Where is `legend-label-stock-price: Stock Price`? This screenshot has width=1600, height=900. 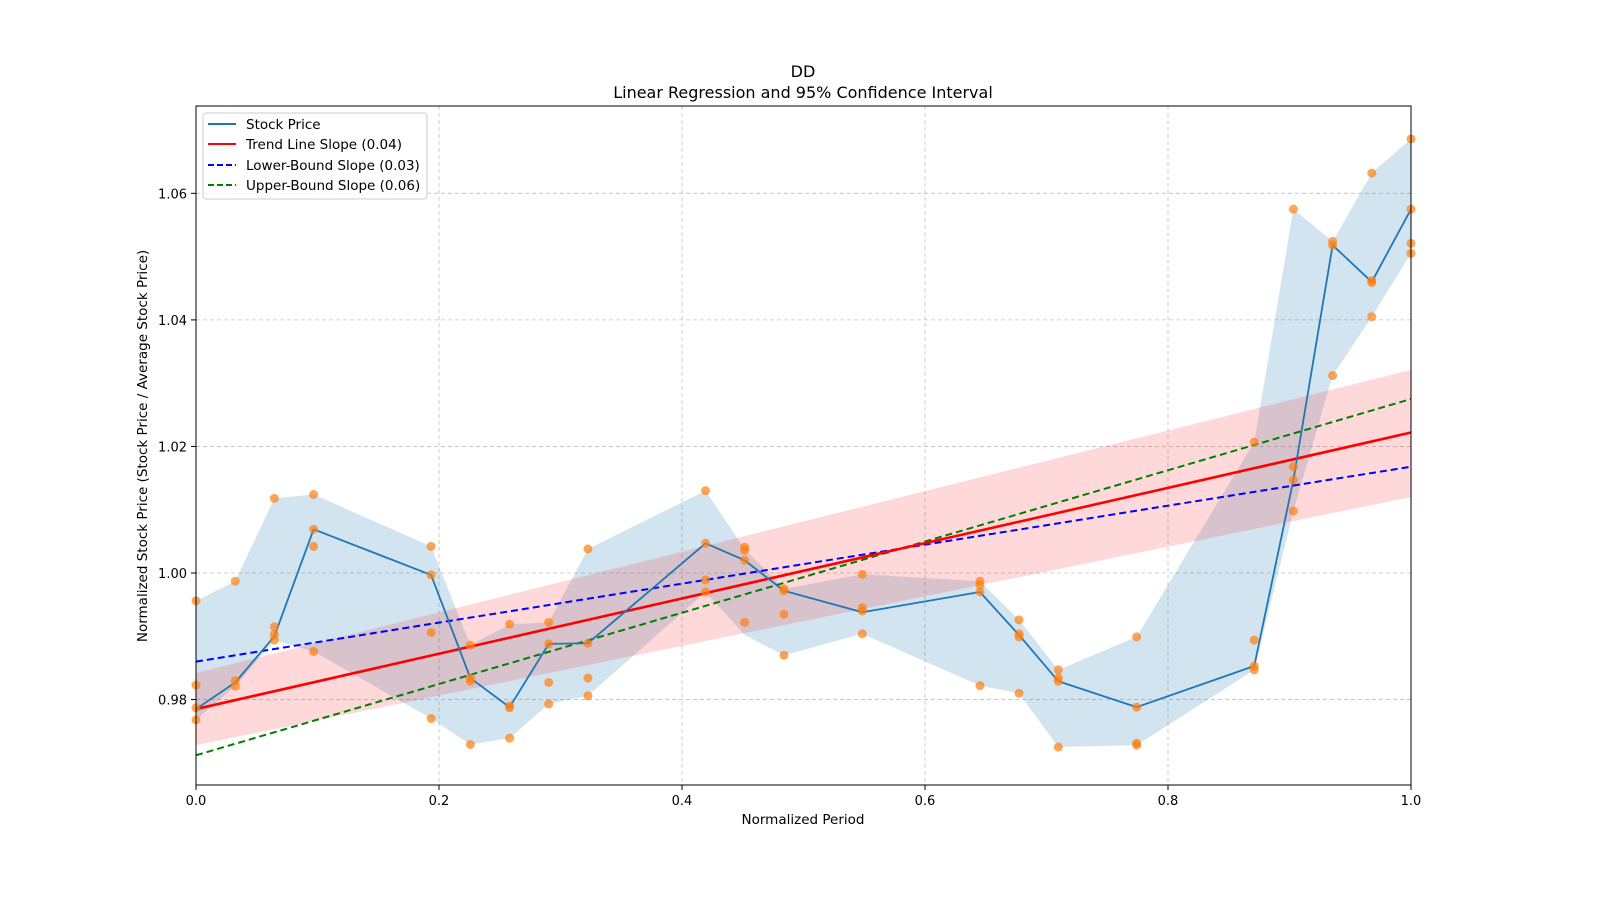 legend-label-stock-price: Stock Price is located at coordinates (283, 125).